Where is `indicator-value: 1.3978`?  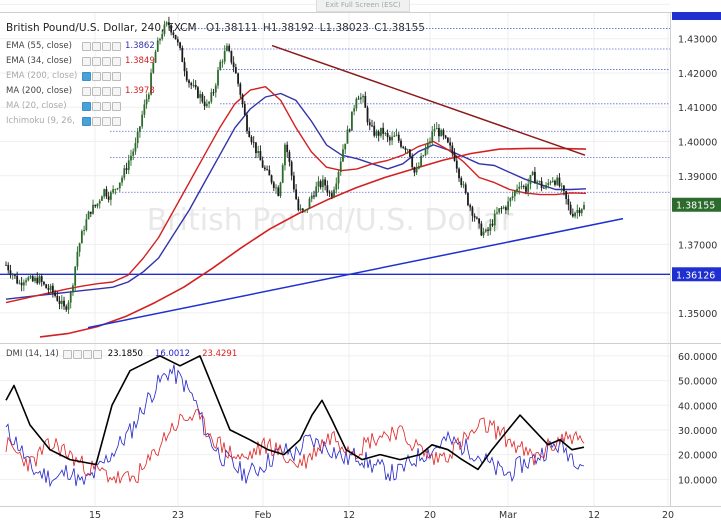 indicator-value: 1.3978 is located at coordinates (140, 91).